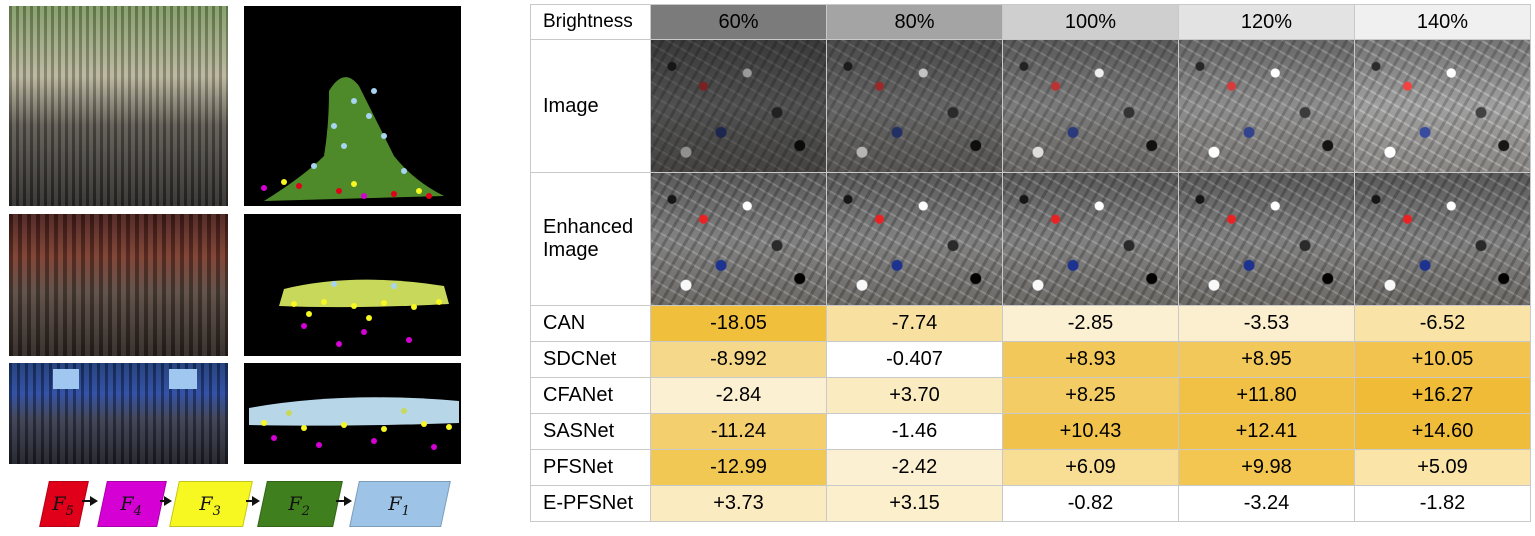 The height and width of the screenshot is (536, 1535). I want to click on result-value: +14.60, so click(1442, 431).